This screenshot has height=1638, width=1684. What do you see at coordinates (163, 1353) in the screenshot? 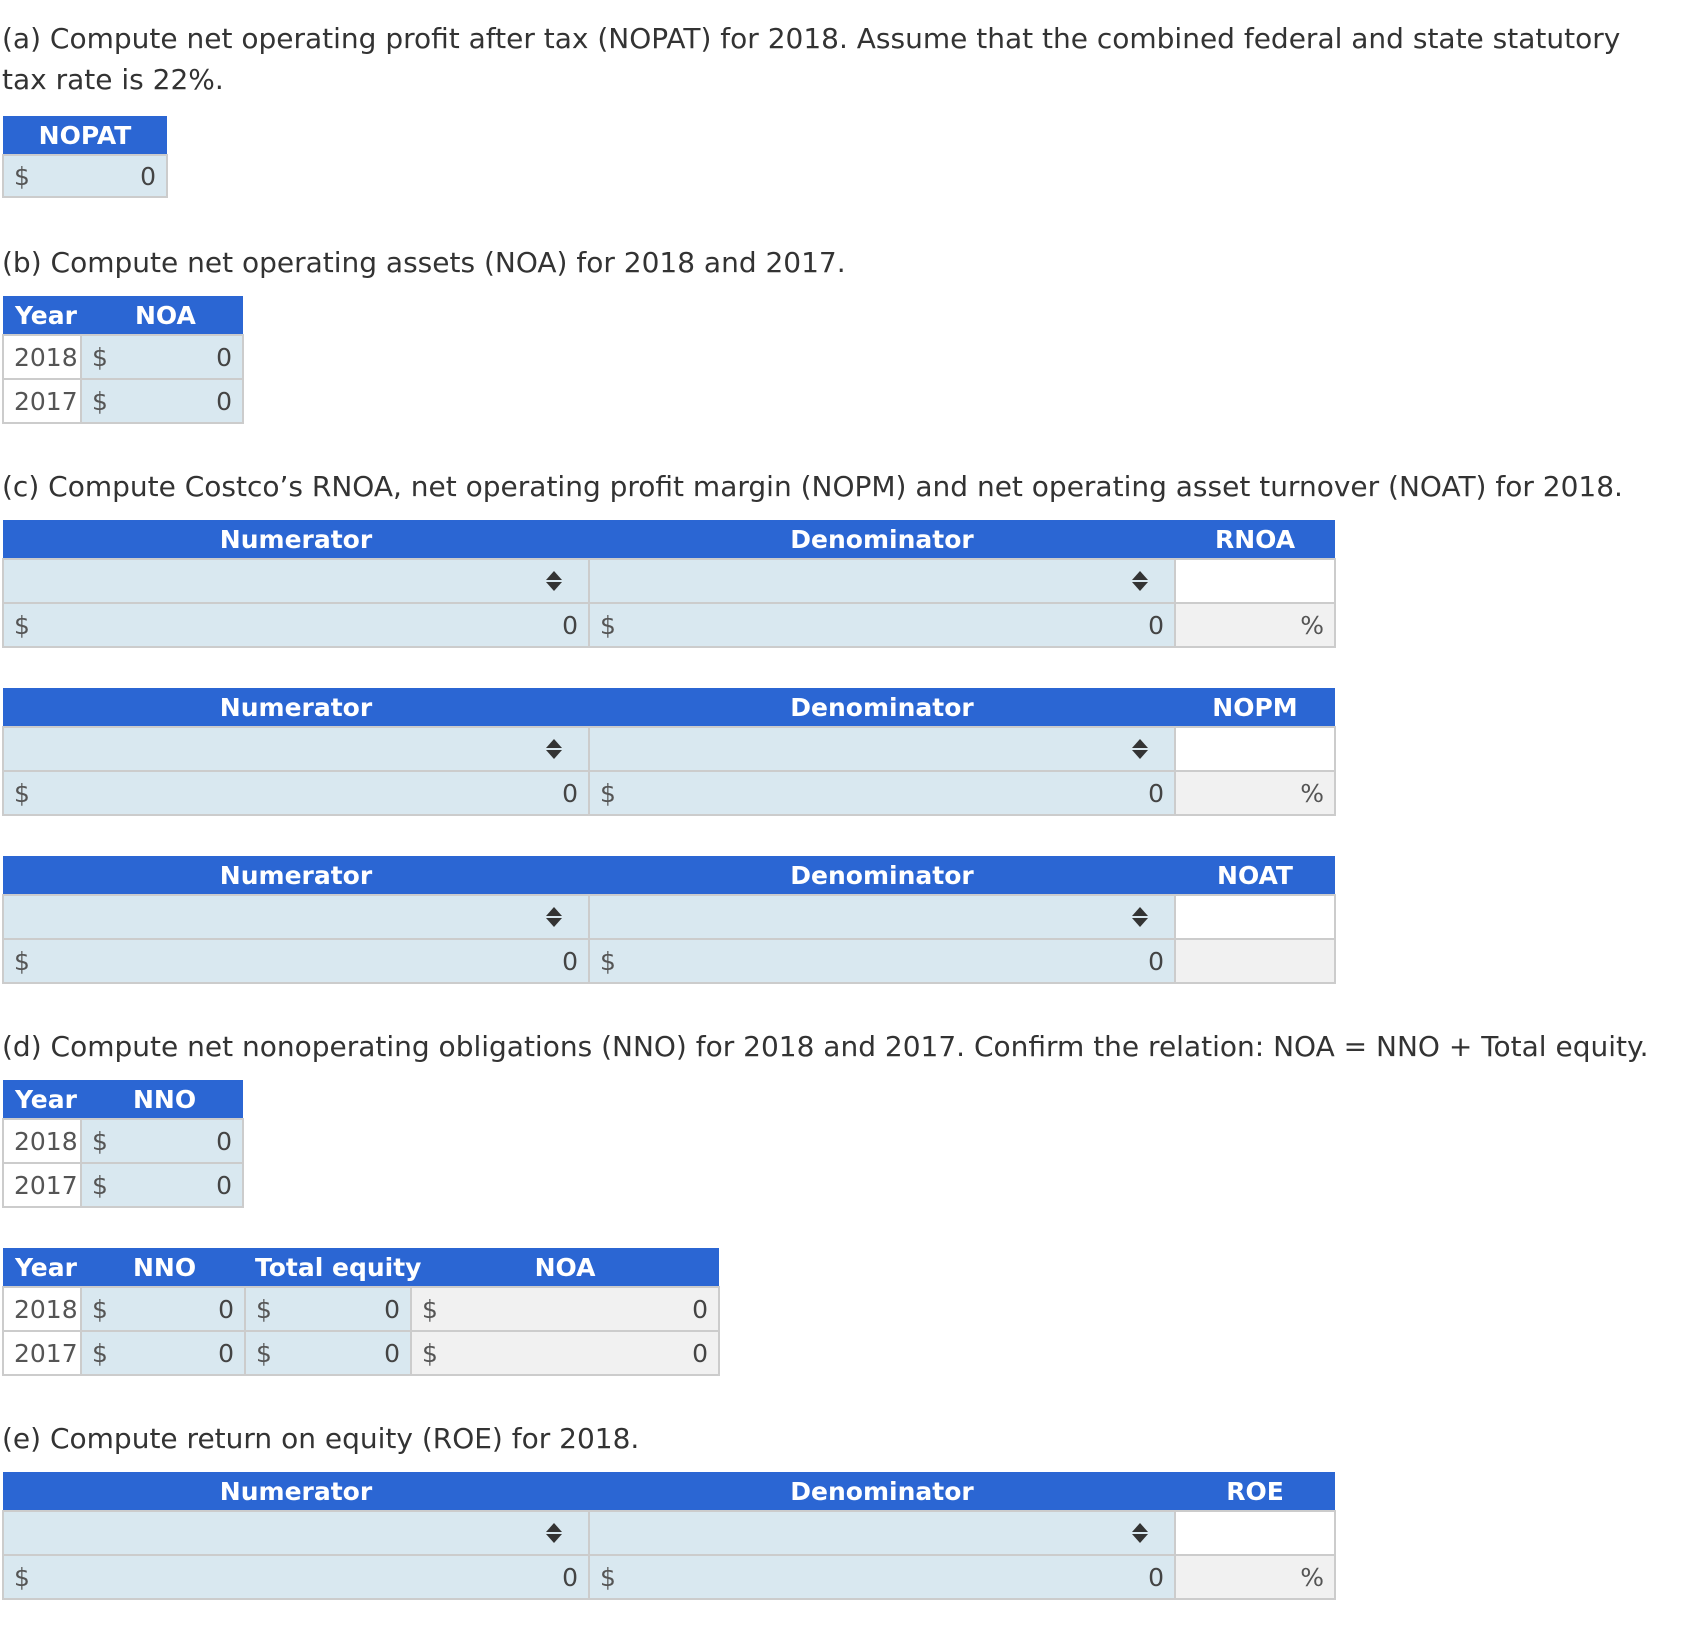
I see `nno-2017-display: $0` at bounding box center [163, 1353].